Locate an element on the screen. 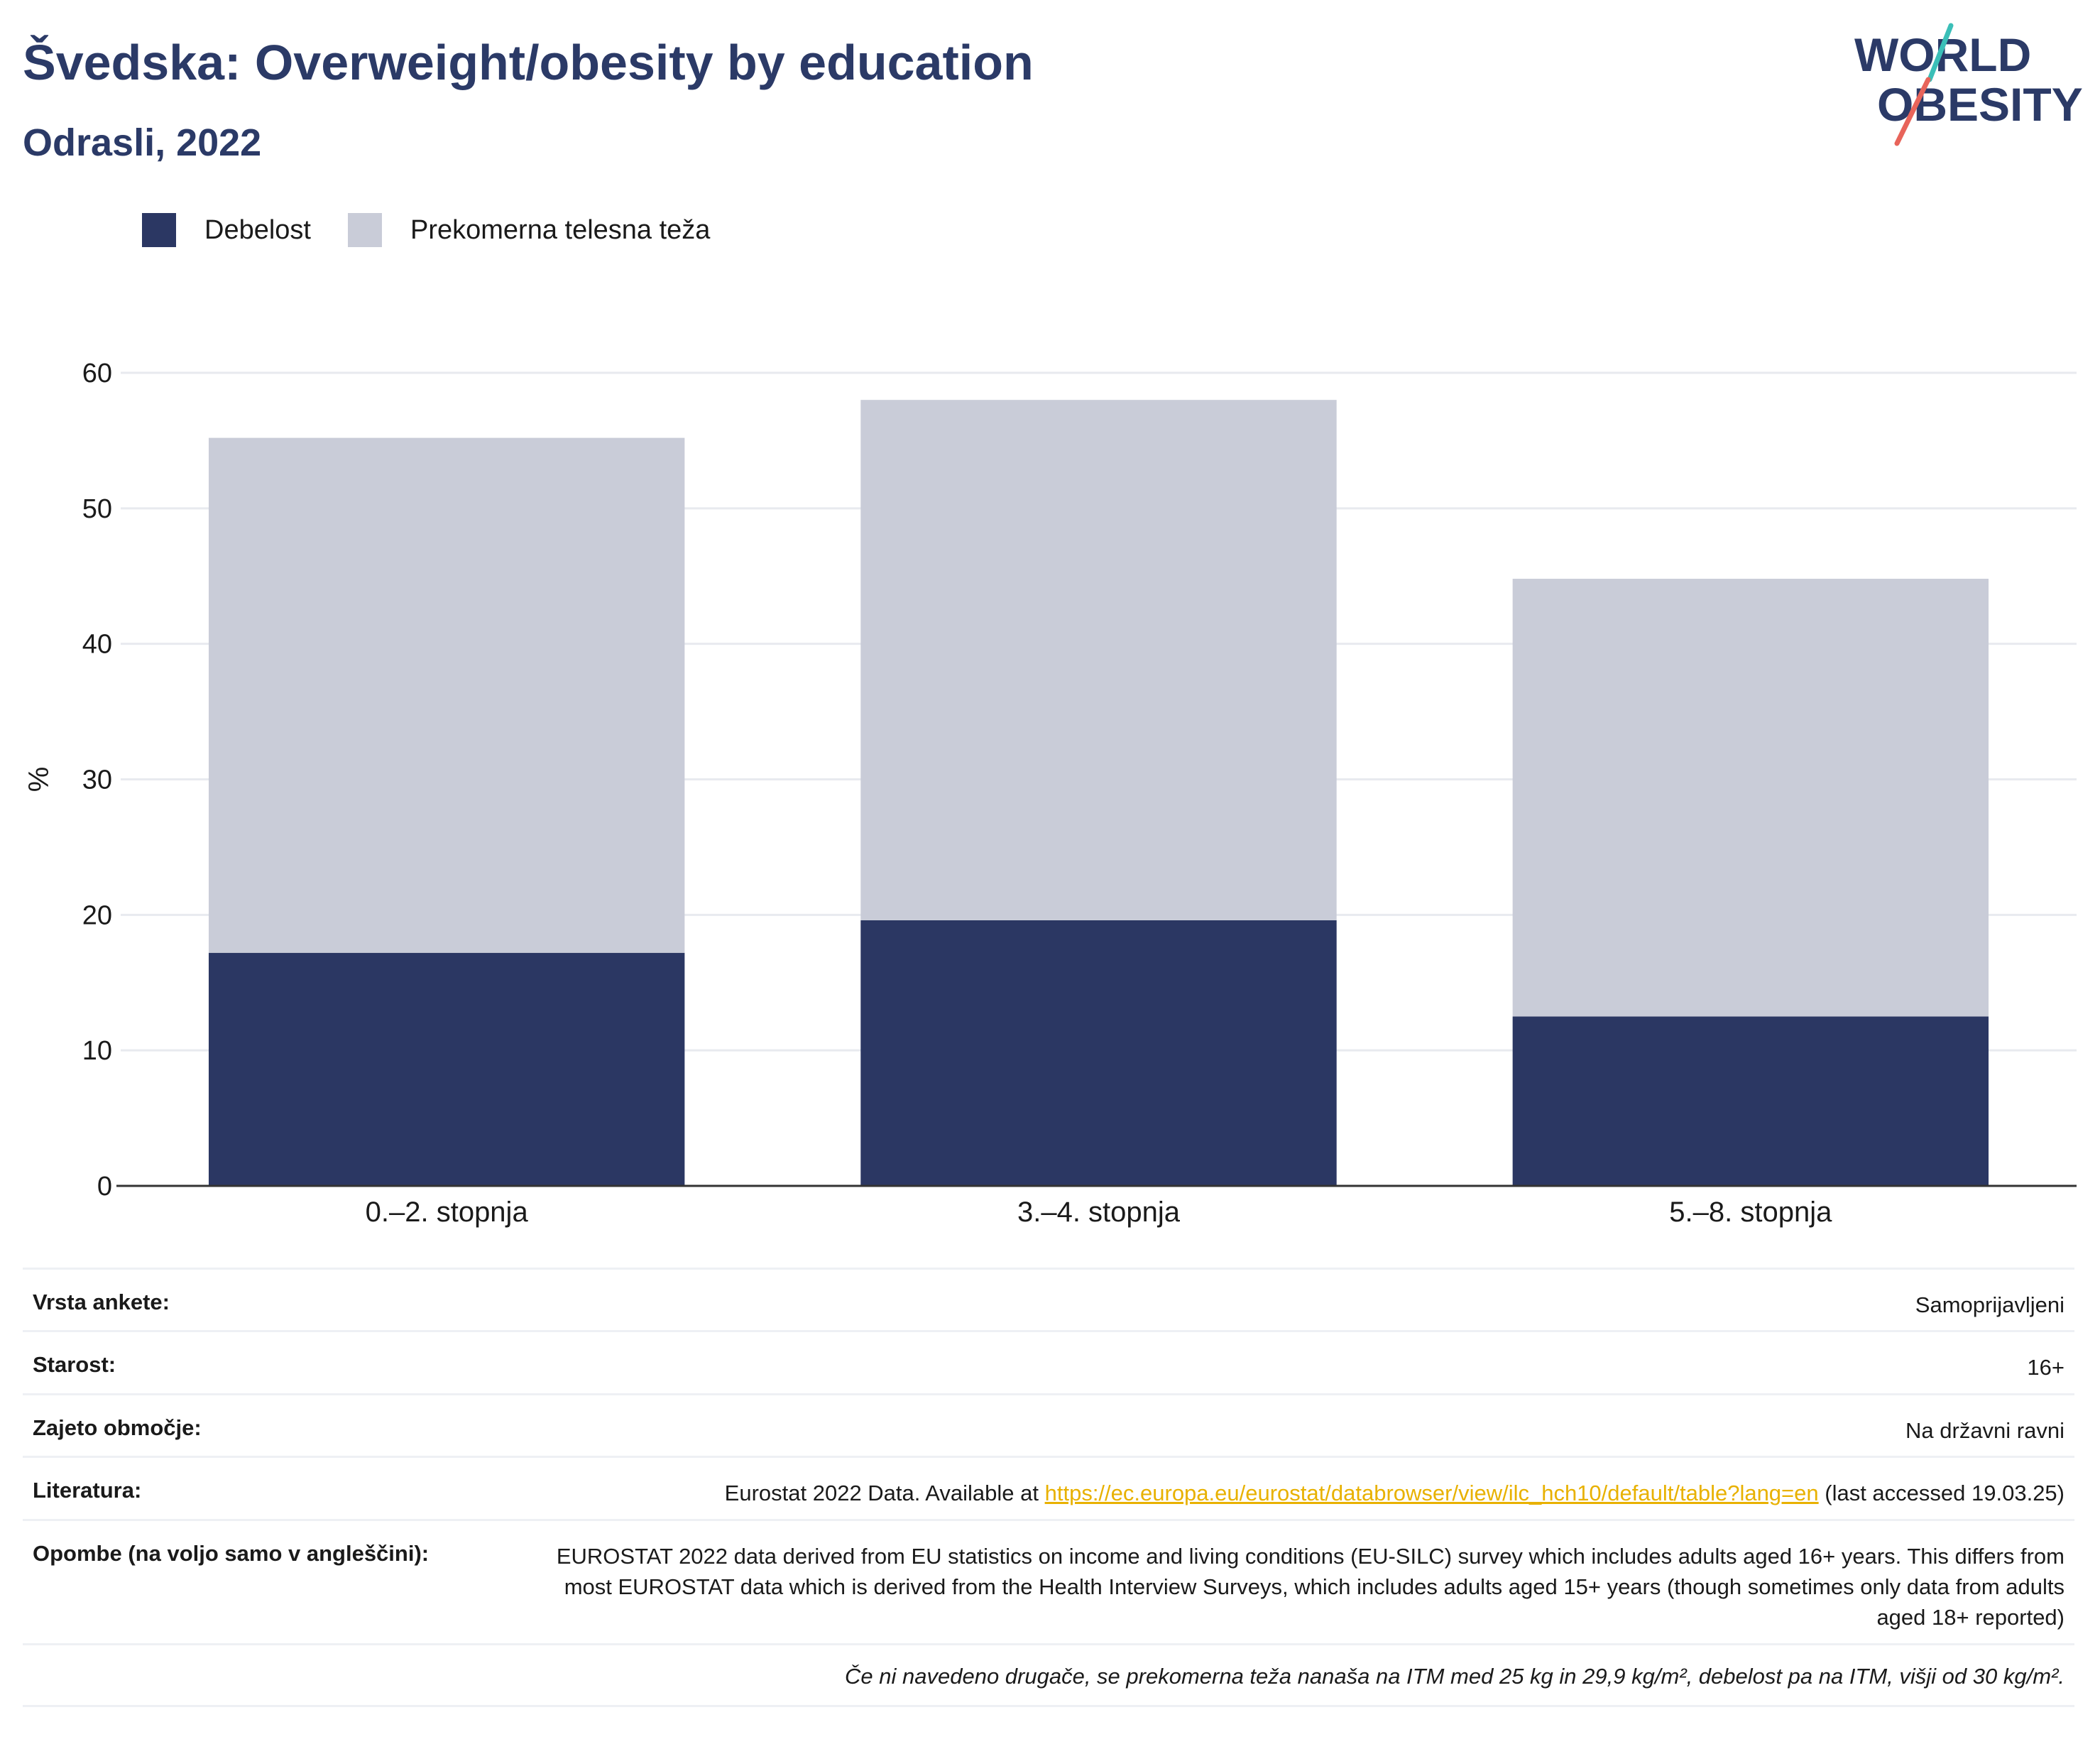  world-obesity-logo: WORLD OBESITY is located at coordinates (1968, 84).